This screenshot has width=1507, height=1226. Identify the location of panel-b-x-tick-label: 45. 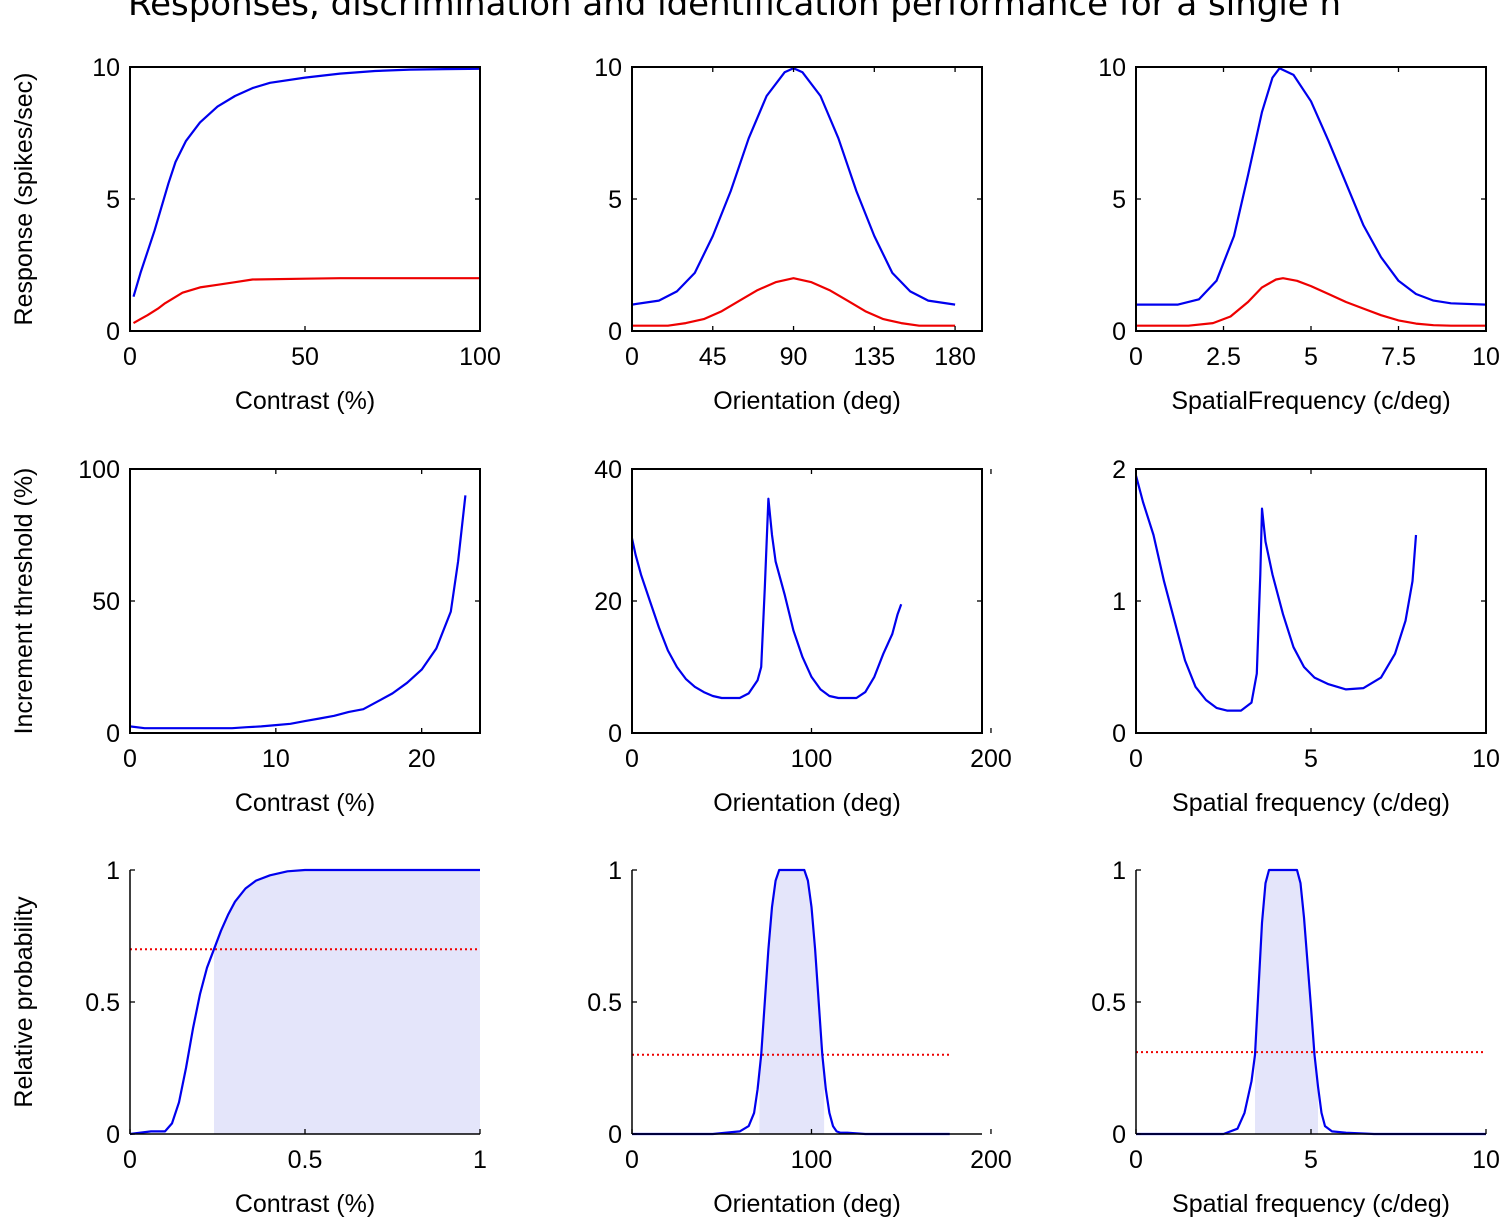
(713, 357).